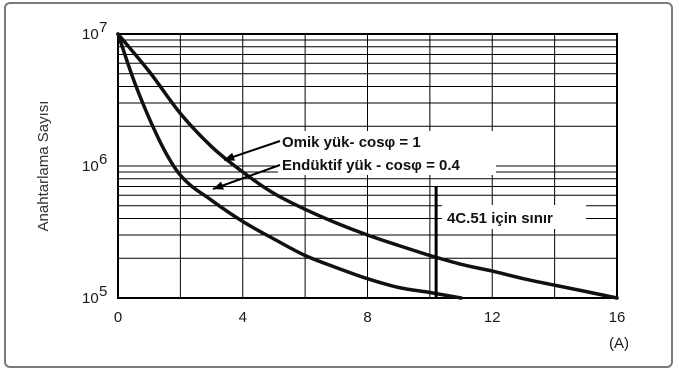  What do you see at coordinates (492, 317) in the screenshot?
I see `x-tick-label: 12` at bounding box center [492, 317].